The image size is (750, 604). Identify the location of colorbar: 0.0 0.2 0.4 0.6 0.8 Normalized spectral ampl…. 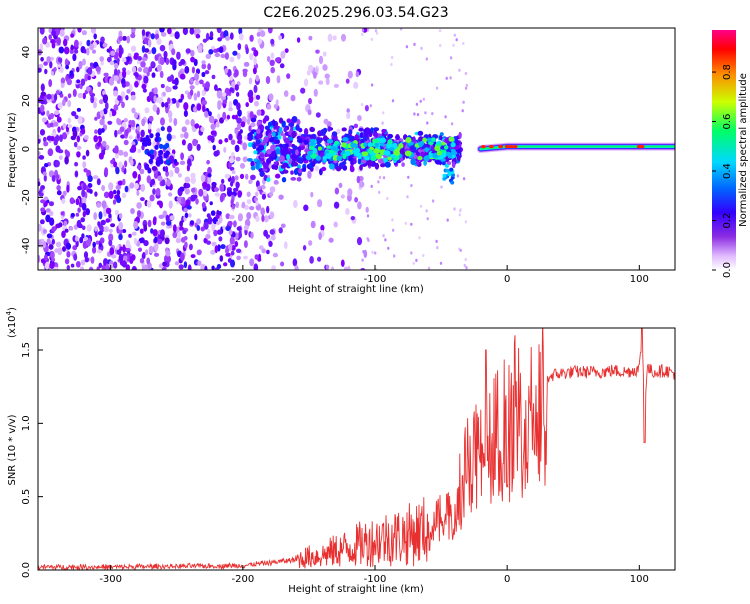
(730, 154).